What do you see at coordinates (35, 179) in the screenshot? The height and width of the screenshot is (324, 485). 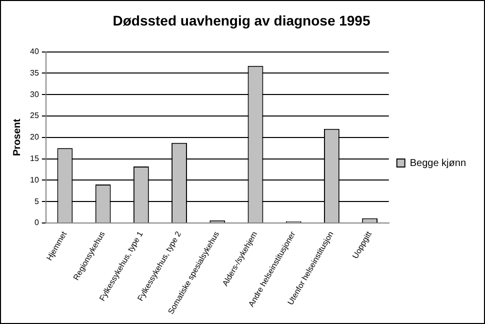 I see `y-tick-label: 10` at bounding box center [35, 179].